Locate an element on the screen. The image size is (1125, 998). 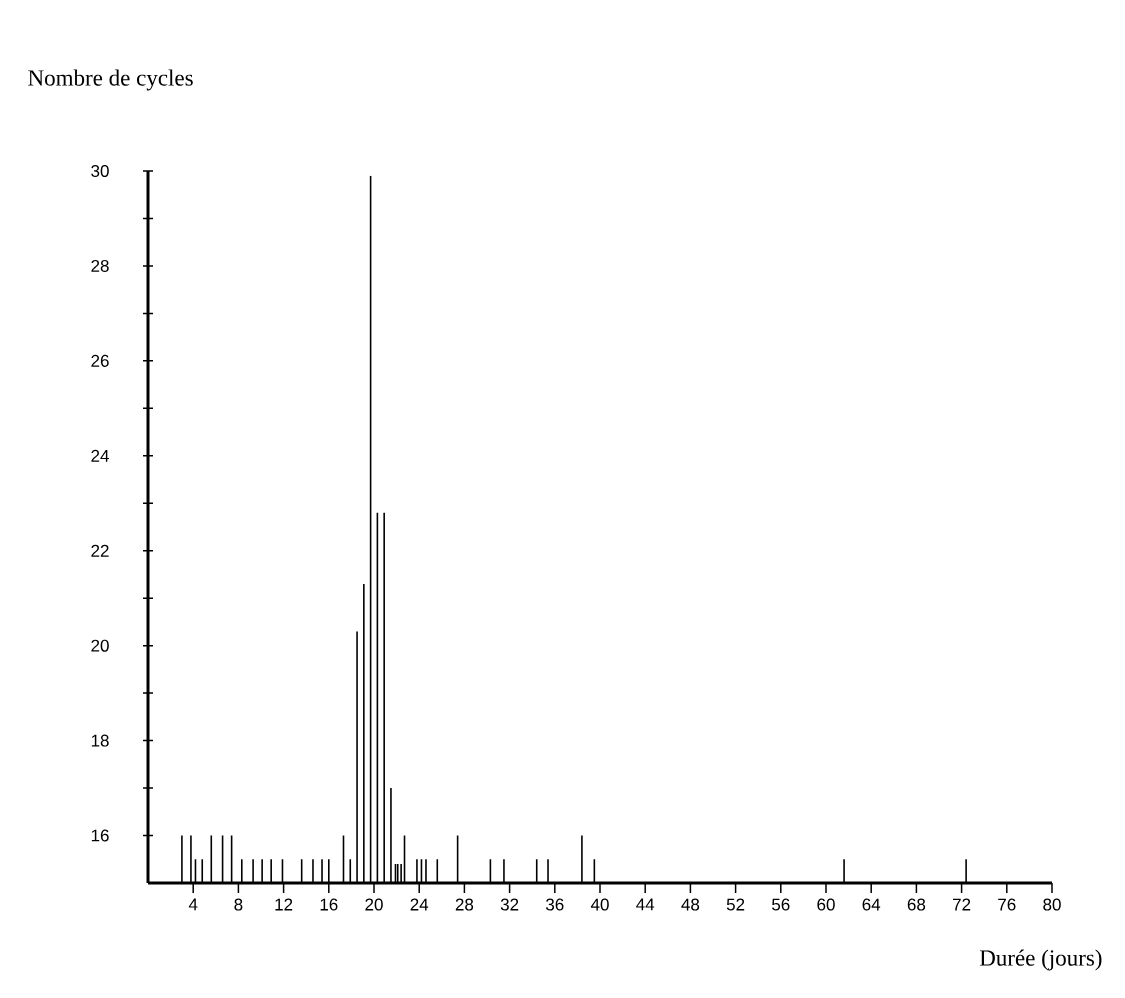
y-axis-title: Nombre de cycles is located at coordinates (110, 80).